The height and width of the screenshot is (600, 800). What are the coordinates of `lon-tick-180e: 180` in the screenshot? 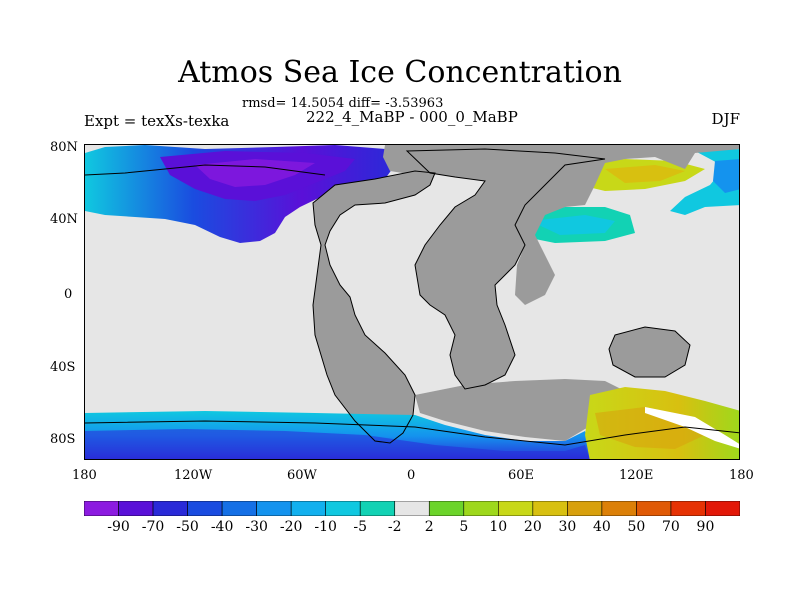 It's located at (741, 475).